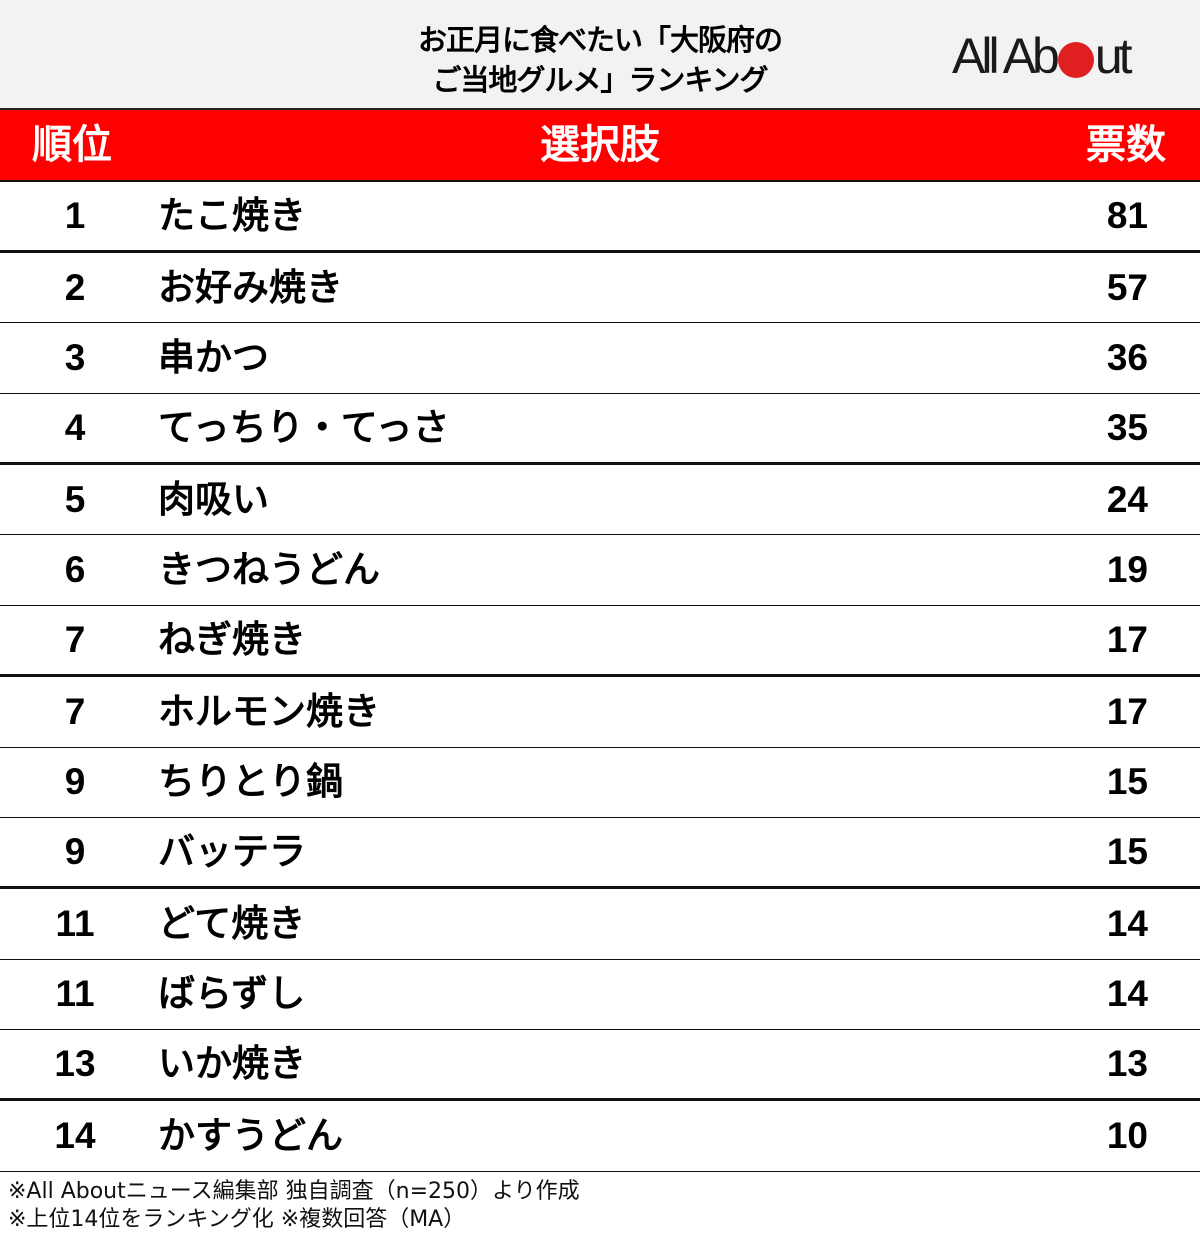  What do you see at coordinates (237, 1219) in the screenshot?
I see `footnote-method: ※上位14位をランキング化 ※複数回答（MA）` at bounding box center [237, 1219].